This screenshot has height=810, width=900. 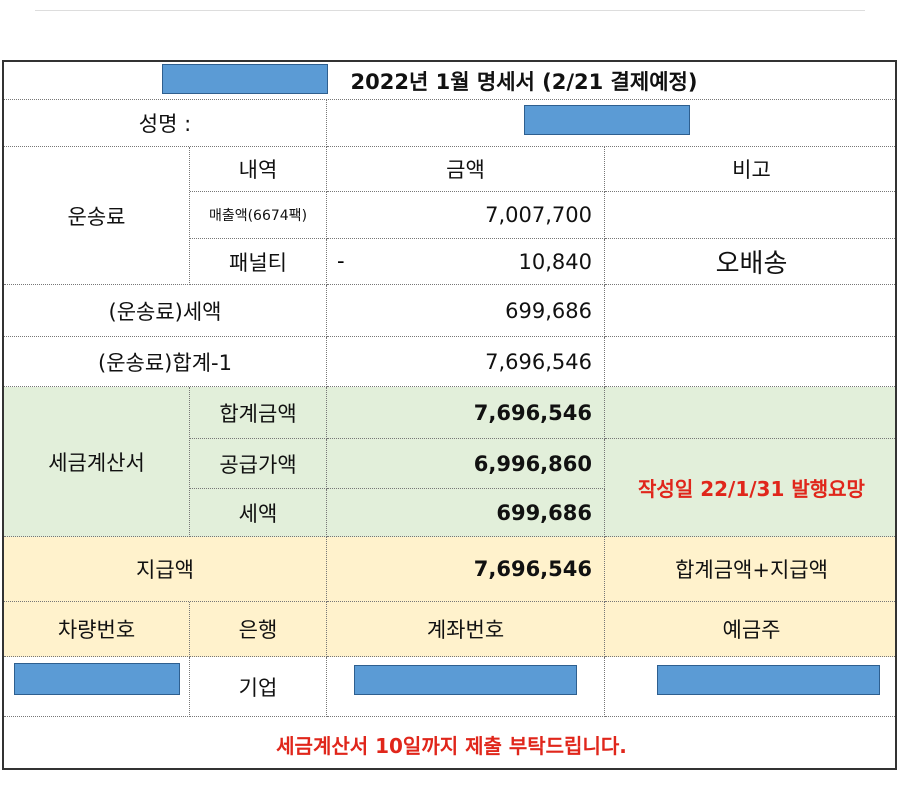 What do you see at coordinates (258, 169) in the screenshot?
I see `column-header: 내역` at bounding box center [258, 169].